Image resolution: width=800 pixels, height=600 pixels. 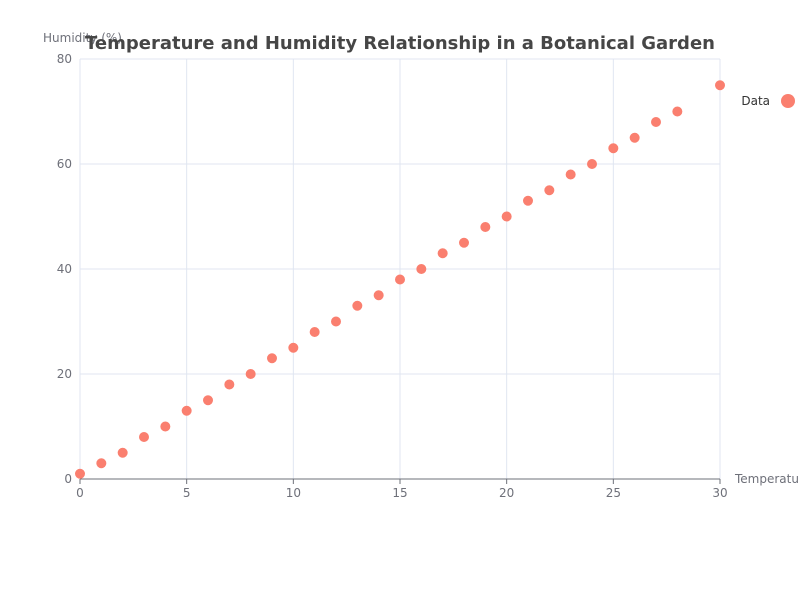 What do you see at coordinates (613, 493) in the screenshot?
I see `x-tick-label: 25` at bounding box center [613, 493].